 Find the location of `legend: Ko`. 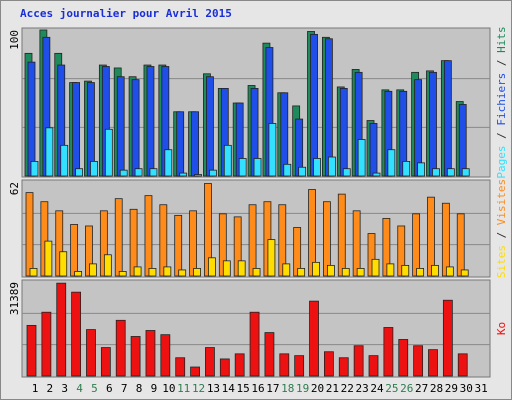

legend: Ko is located at coordinates (501, 328).